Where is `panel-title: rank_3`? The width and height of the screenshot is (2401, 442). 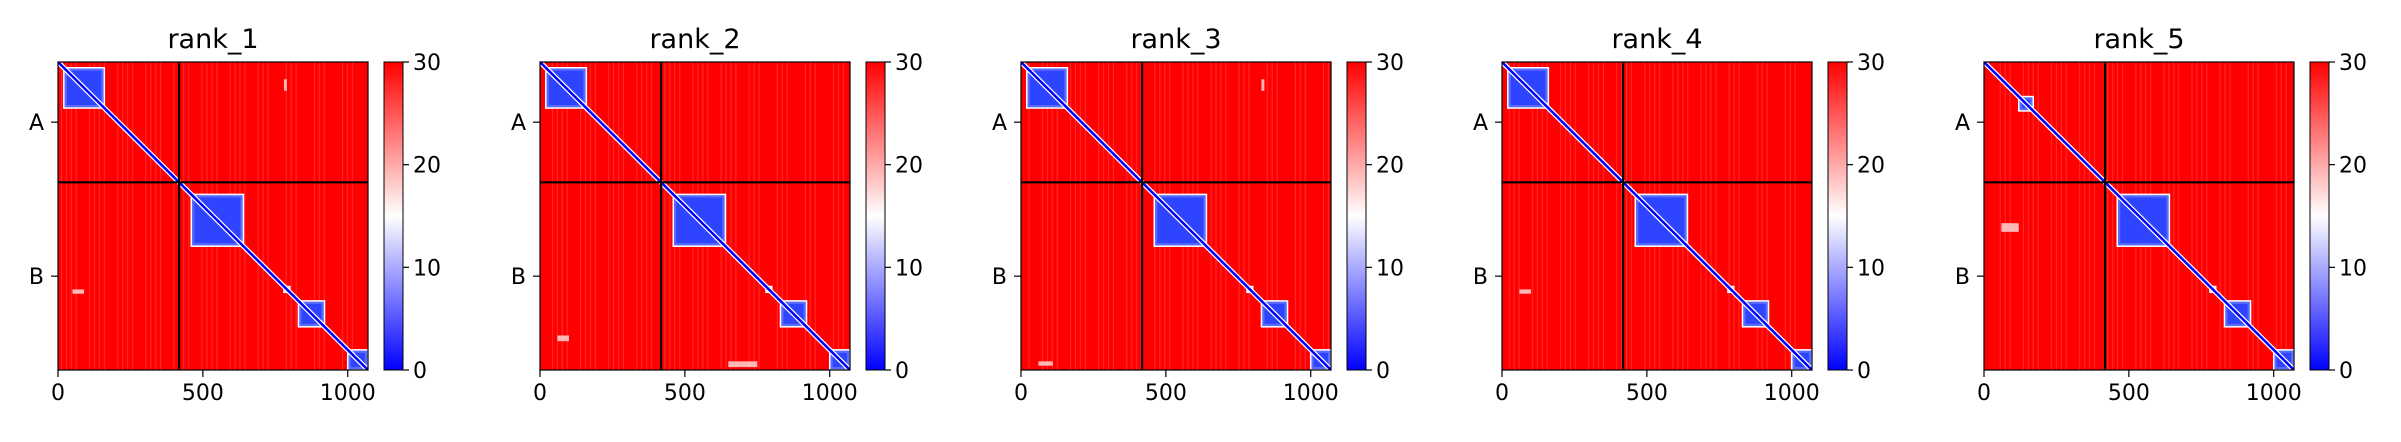 panel-title: rank_3 is located at coordinates (1175, 39).